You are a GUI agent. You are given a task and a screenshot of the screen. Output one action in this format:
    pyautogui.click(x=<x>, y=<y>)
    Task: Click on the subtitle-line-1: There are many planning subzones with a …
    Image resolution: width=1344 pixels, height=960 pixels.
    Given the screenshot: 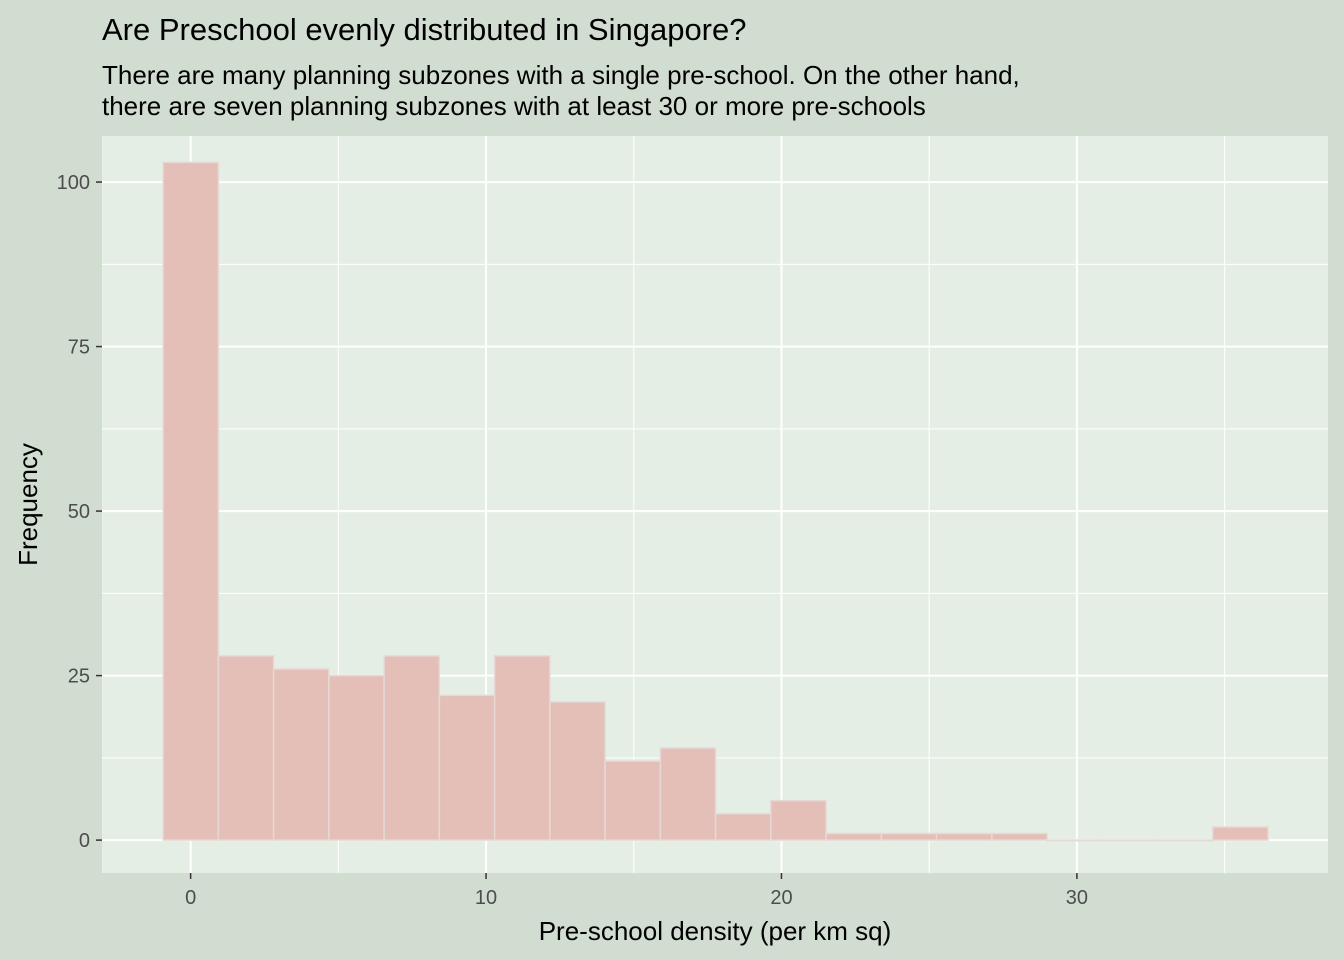 What is the action you would take?
    pyautogui.click(x=561, y=75)
    